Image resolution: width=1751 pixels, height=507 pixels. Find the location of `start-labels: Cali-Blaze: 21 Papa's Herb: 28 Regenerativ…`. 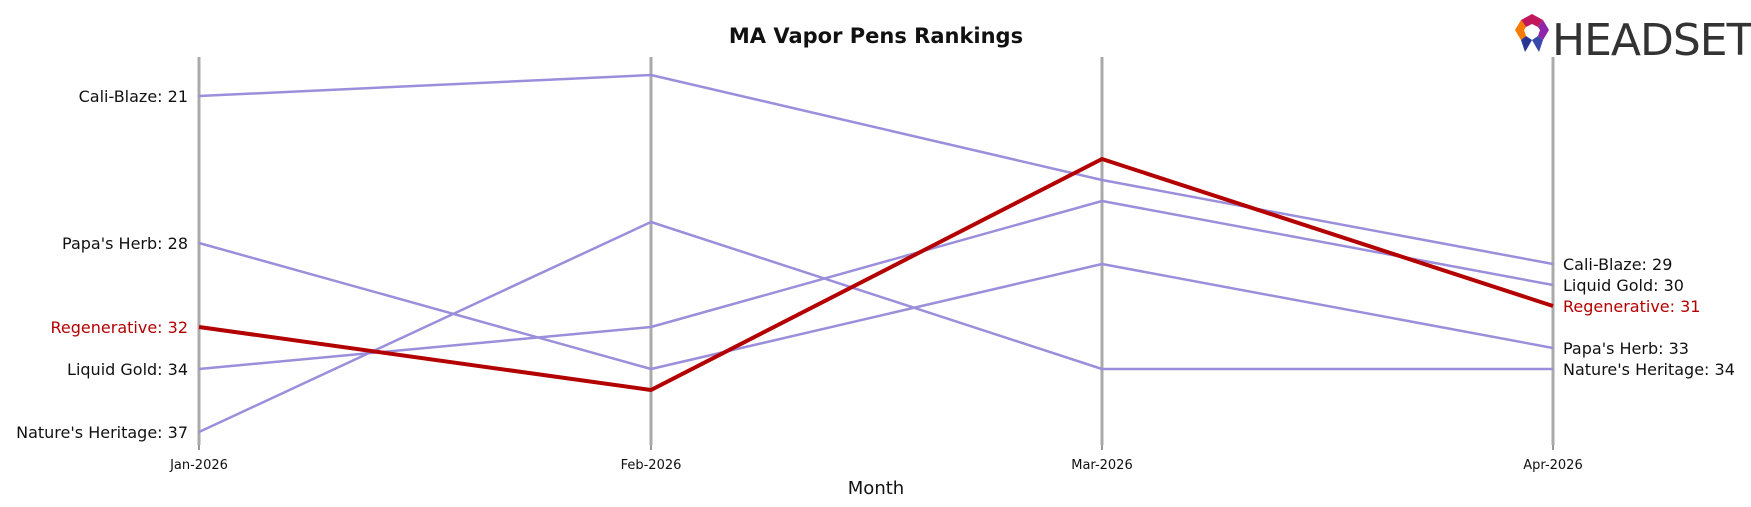

start-labels: Cali-Blaze: 21 Papa's Herb: 28 Regenerativ… is located at coordinates (102, 264).